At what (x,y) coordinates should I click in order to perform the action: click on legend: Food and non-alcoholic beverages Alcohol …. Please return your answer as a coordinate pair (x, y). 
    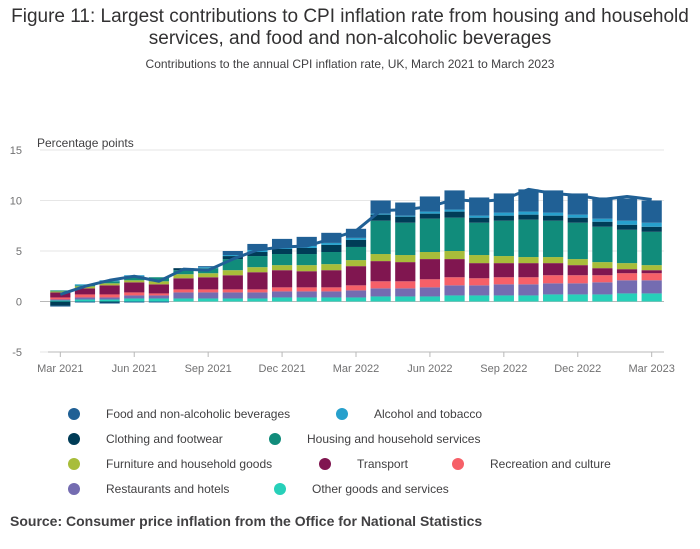
    Looking at the image, I should click on (339, 451).